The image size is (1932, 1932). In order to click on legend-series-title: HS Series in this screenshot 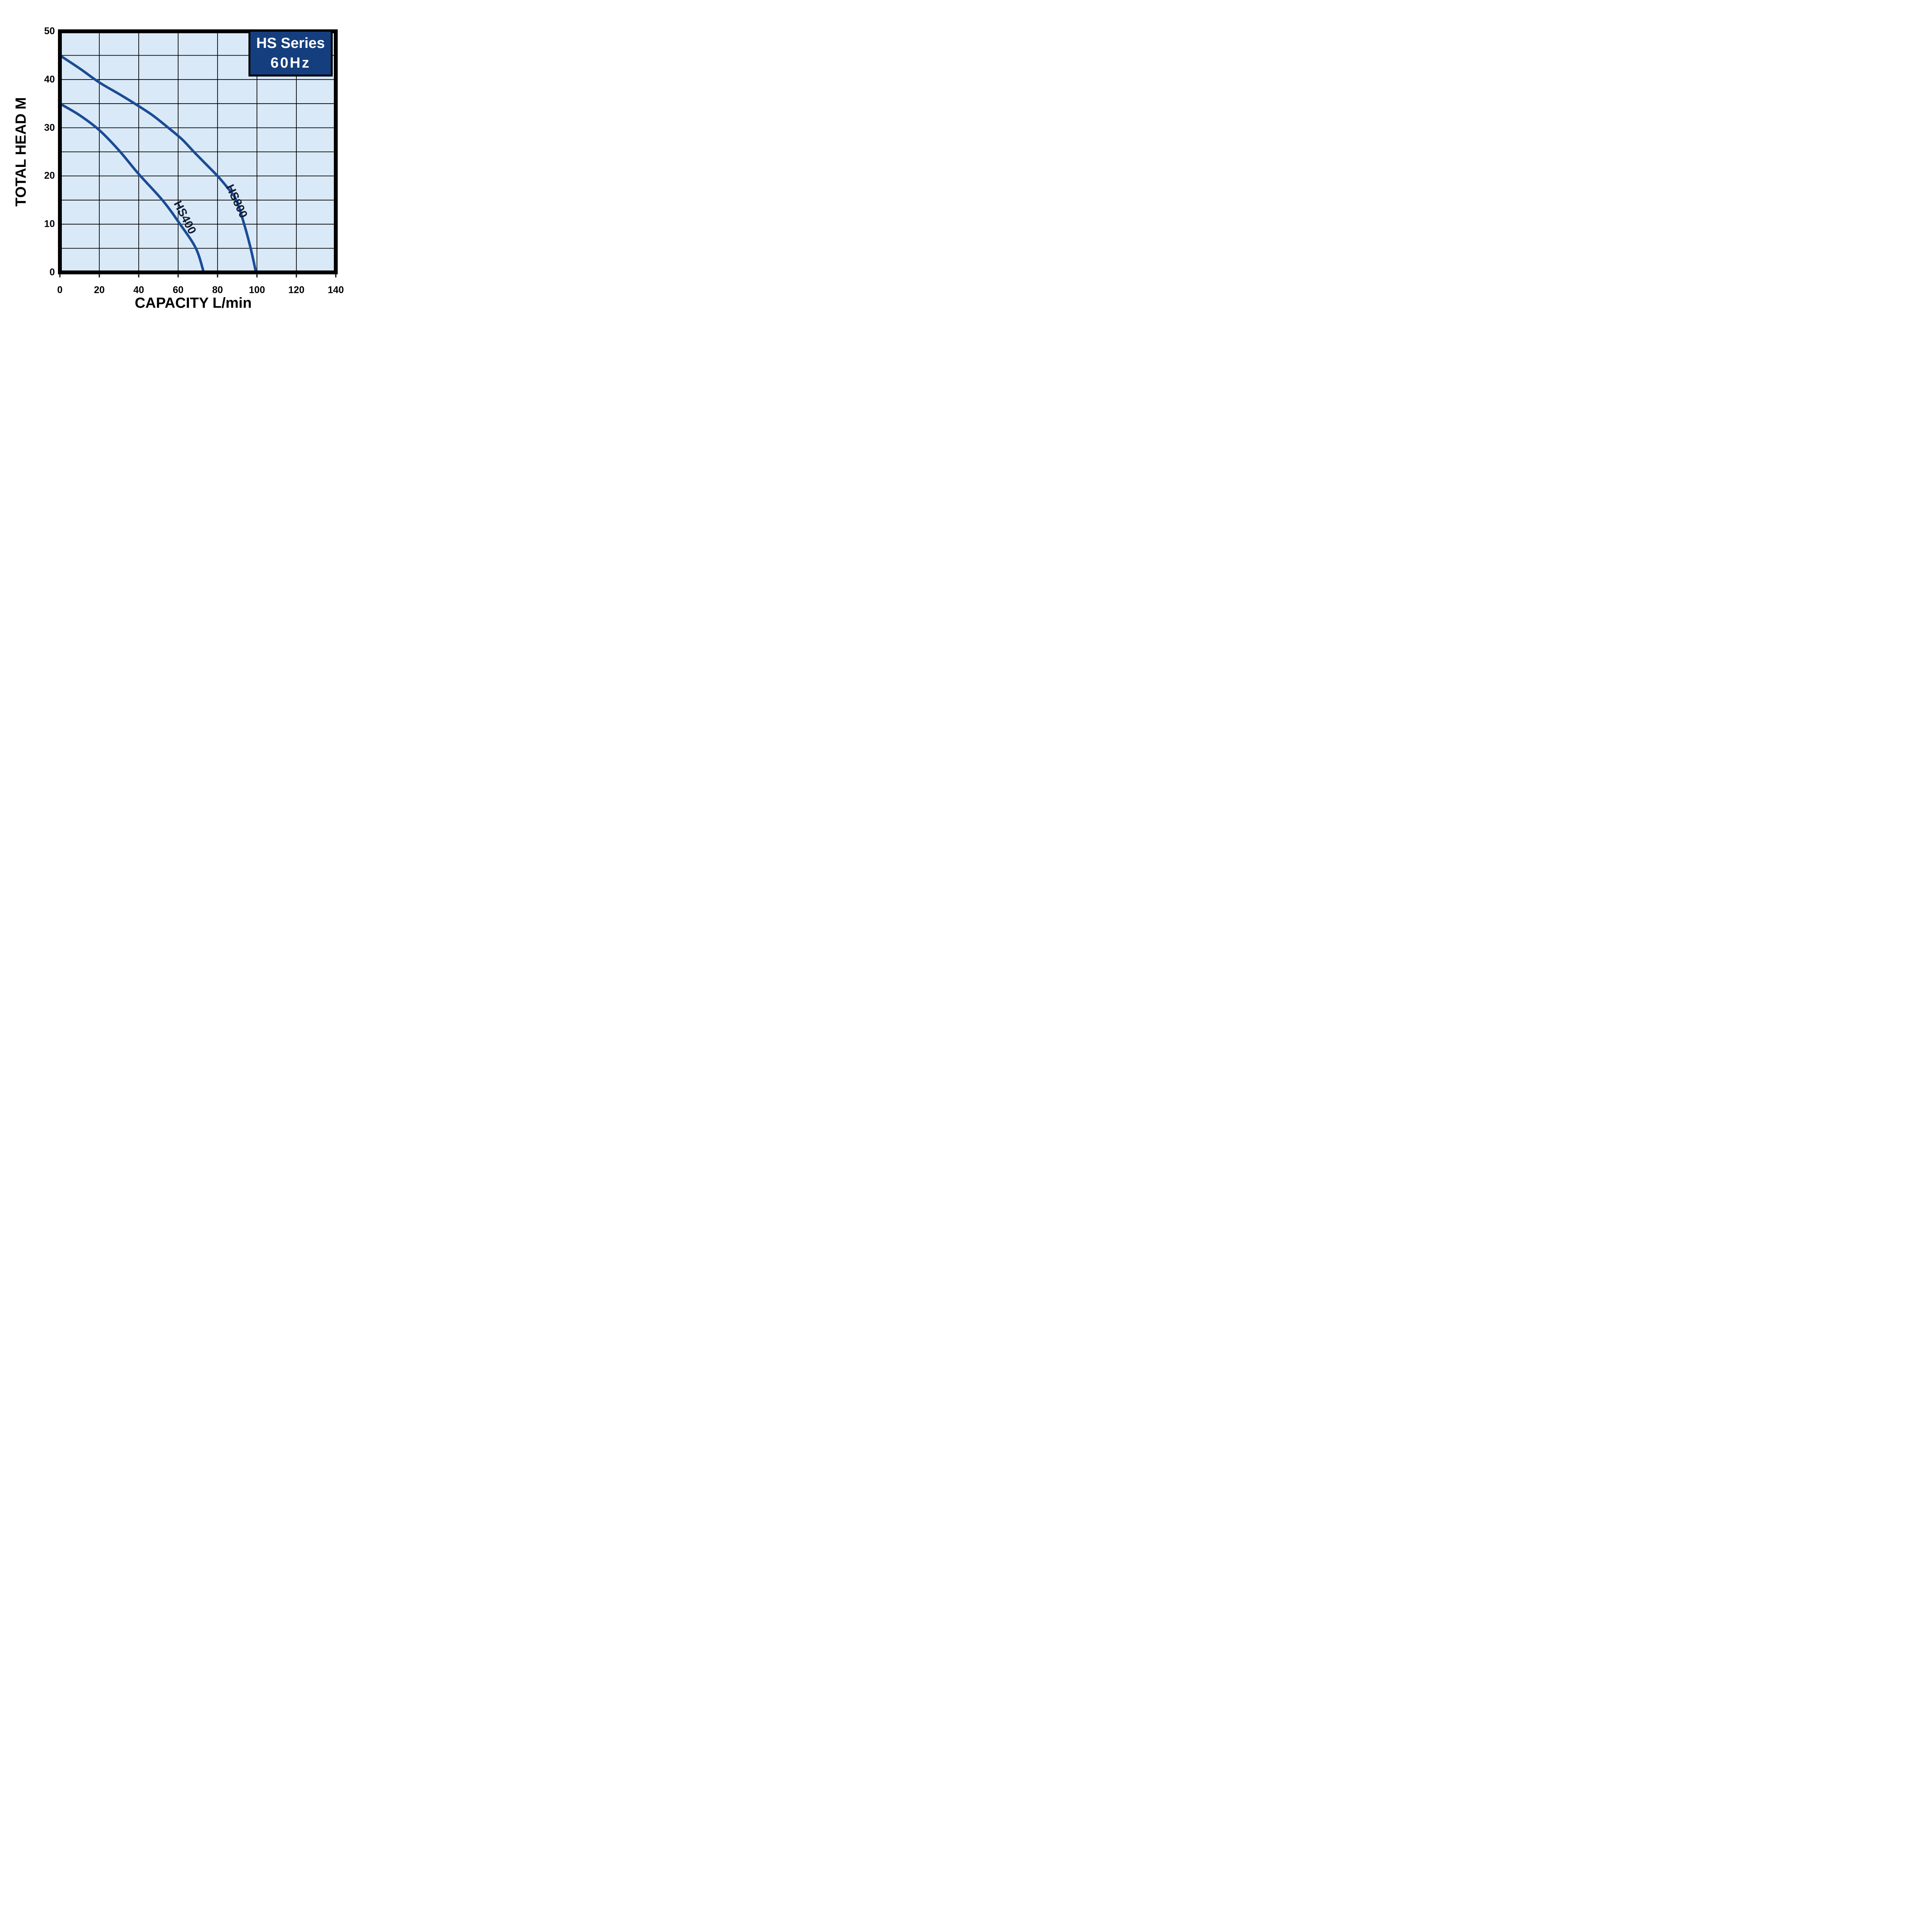, I will do `click(291, 43)`.